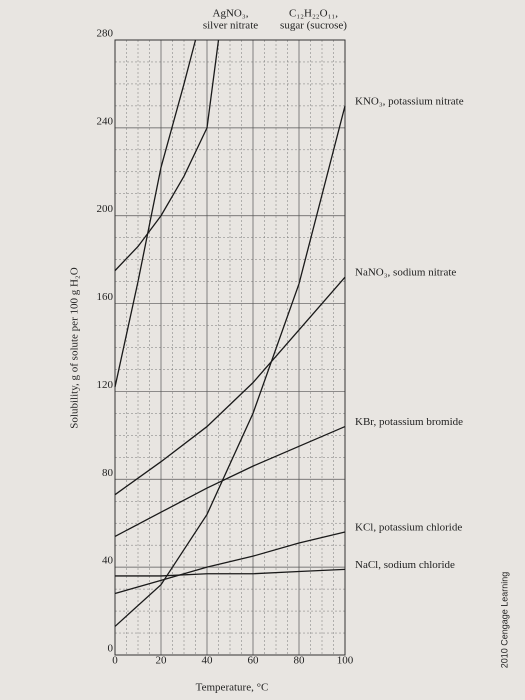 This screenshot has height=700, width=525. What do you see at coordinates (105, 121) in the screenshot?
I see `y-tick-label: 240` at bounding box center [105, 121].